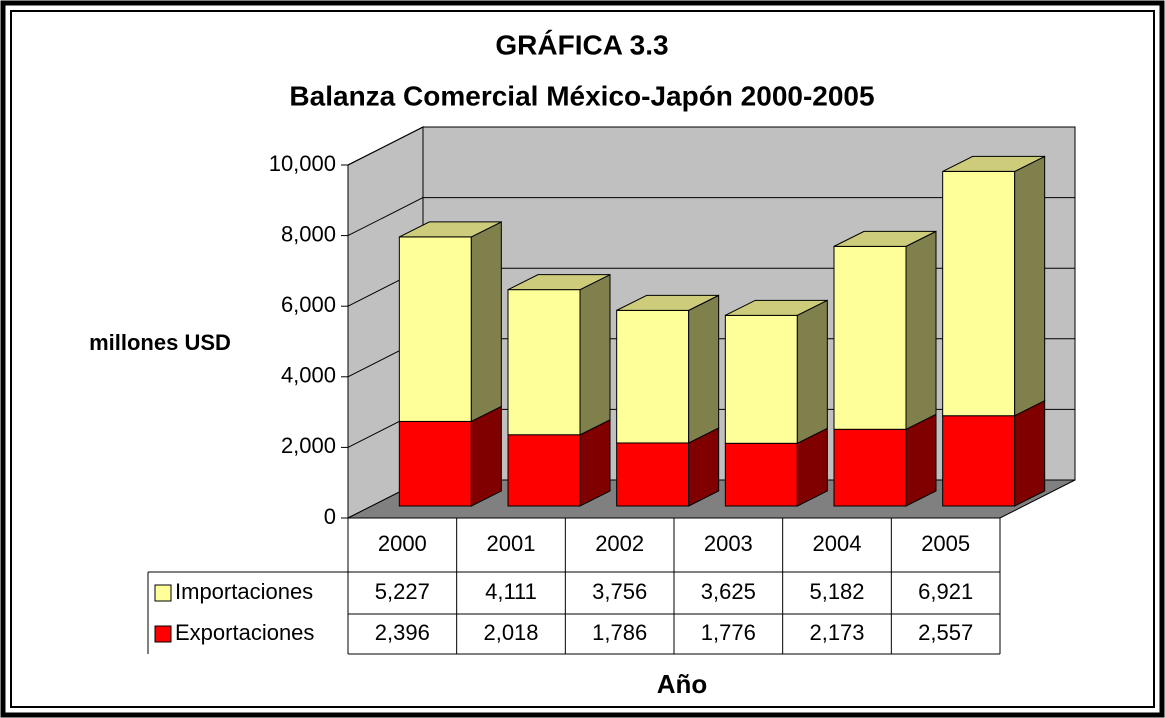 This screenshot has height=718, width=1165. I want to click on table-value: 6,921, so click(945, 591).